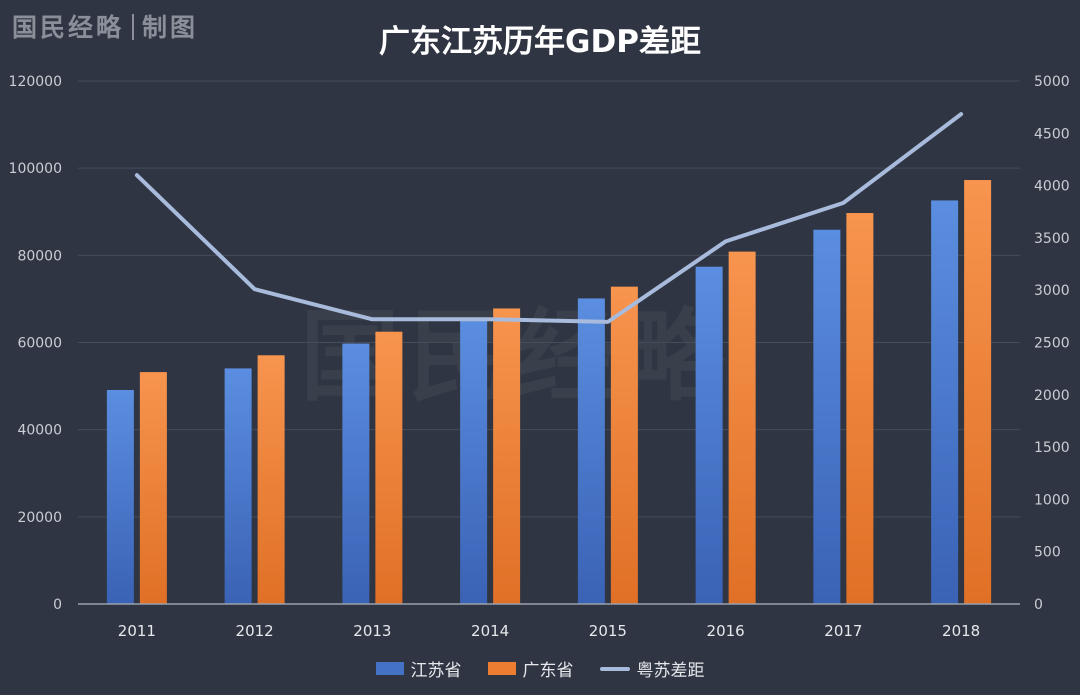 The height and width of the screenshot is (695, 1080). What do you see at coordinates (1052, 396) in the screenshot?
I see `right-axis-tick-label: 2000` at bounding box center [1052, 396].